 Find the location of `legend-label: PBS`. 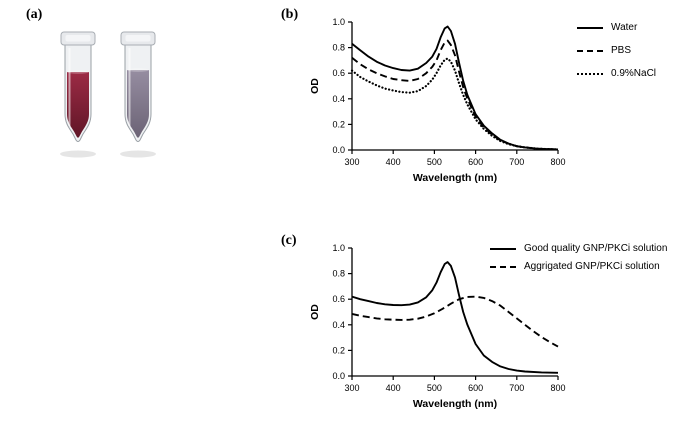

legend-label: PBS is located at coordinates (621, 50).